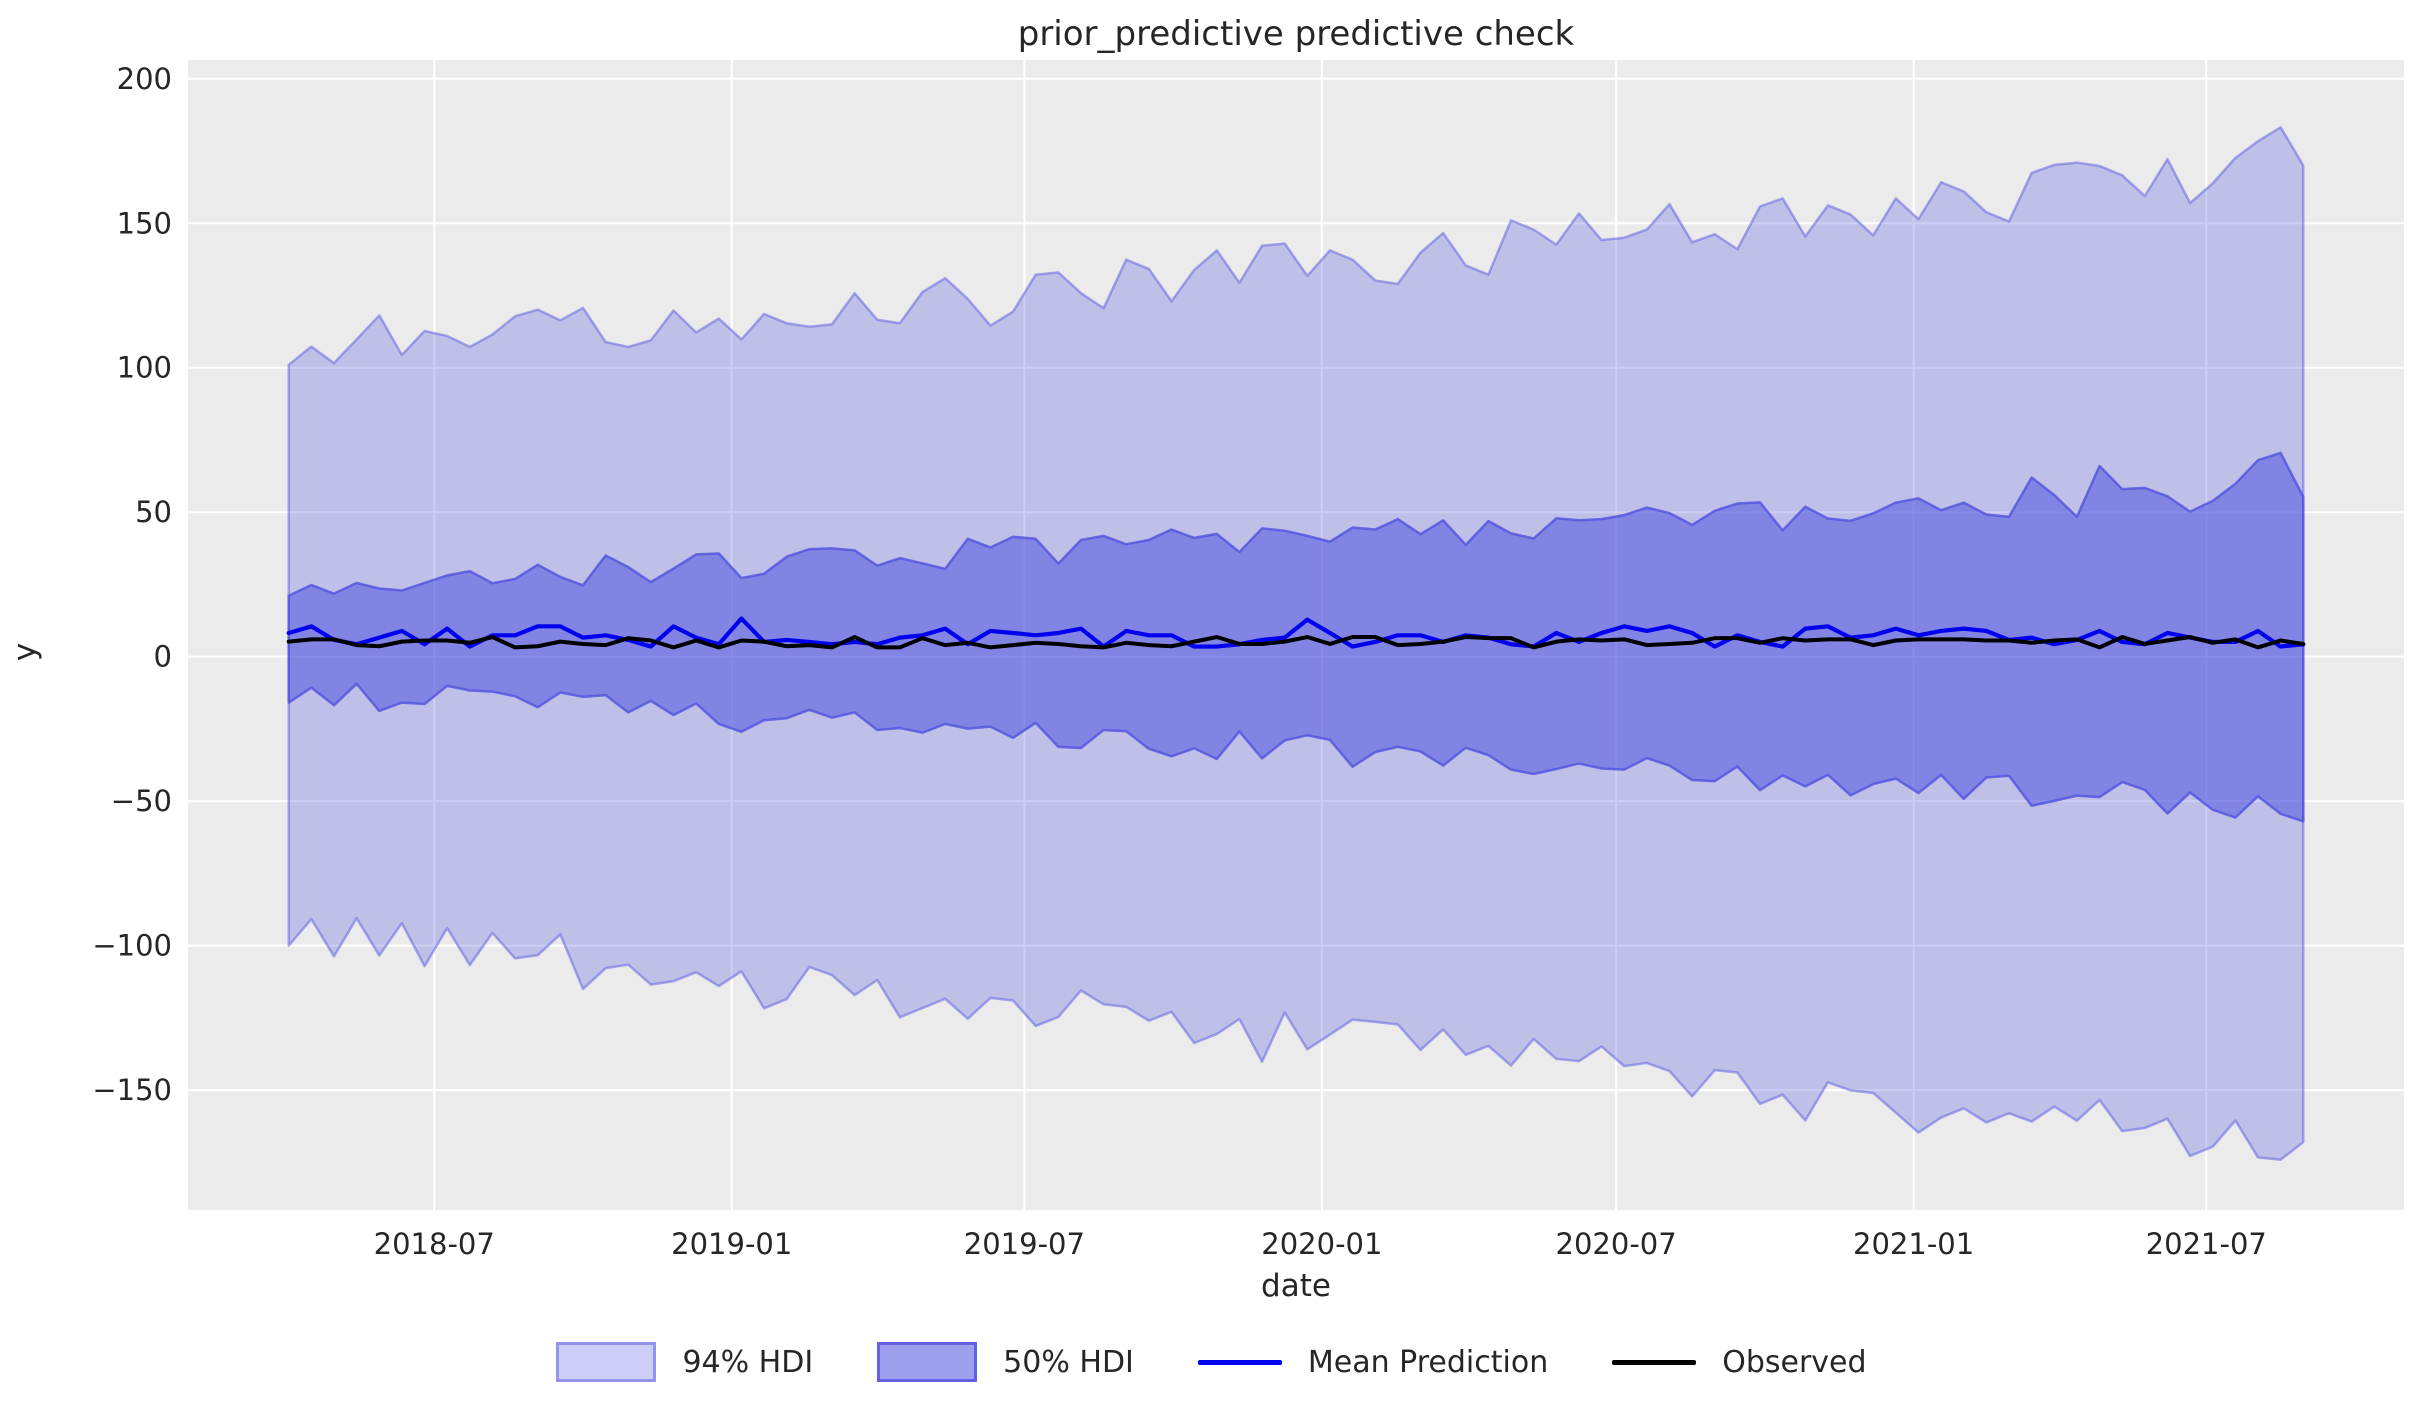 This screenshot has height=1423, width=2423. Describe the element at coordinates (606, 1362) in the screenshot. I see `hdi94-swatch-icon` at that location.